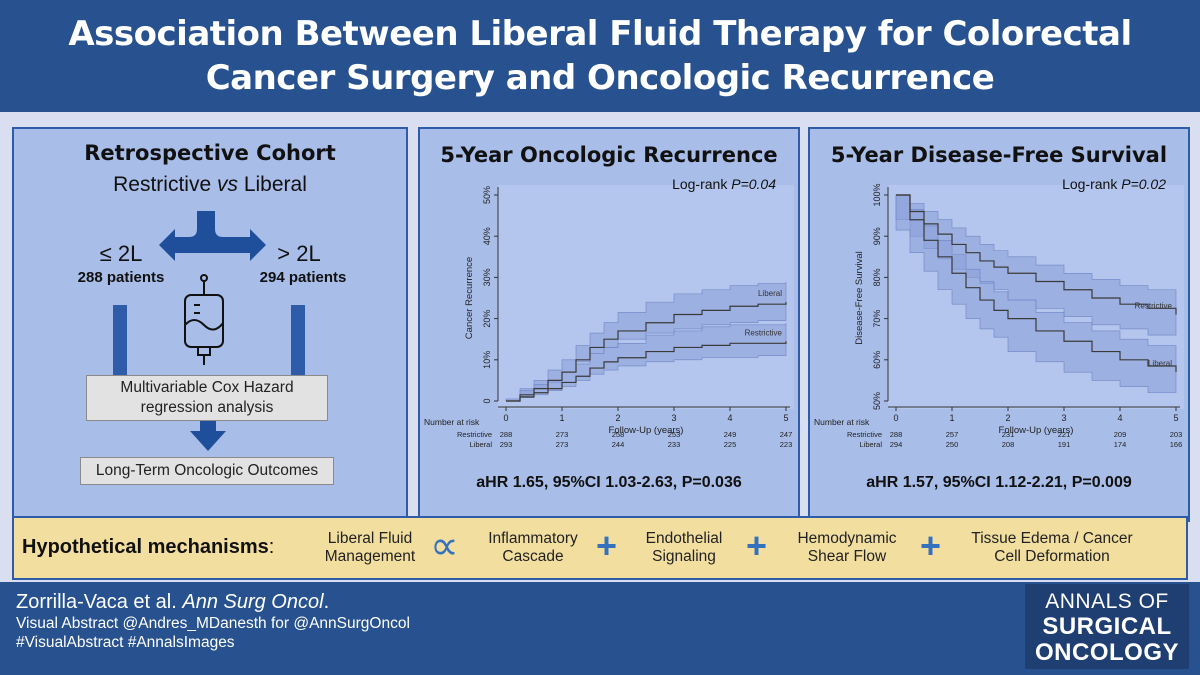 This screenshot has height=675, width=1200. I want to click on hashtags: #VisualAbstract #AnnalsImages, so click(125, 642).